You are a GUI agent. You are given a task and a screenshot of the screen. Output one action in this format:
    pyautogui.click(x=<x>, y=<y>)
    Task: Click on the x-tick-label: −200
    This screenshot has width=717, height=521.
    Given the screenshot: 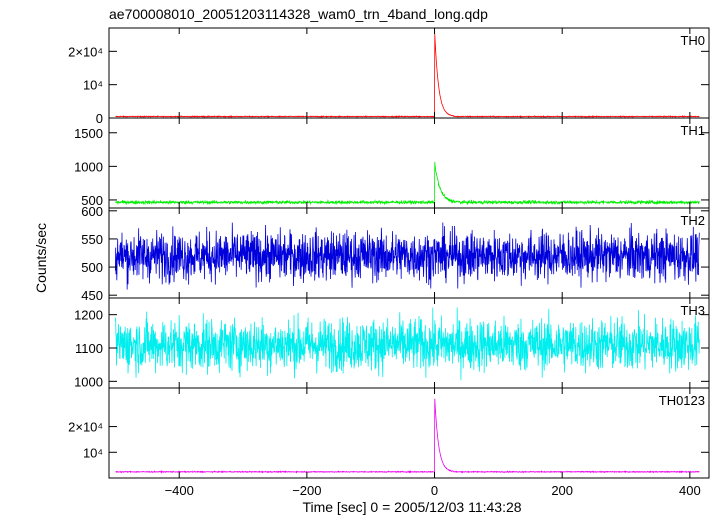 What is the action you would take?
    pyautogui.click(x=306, y=490)
    